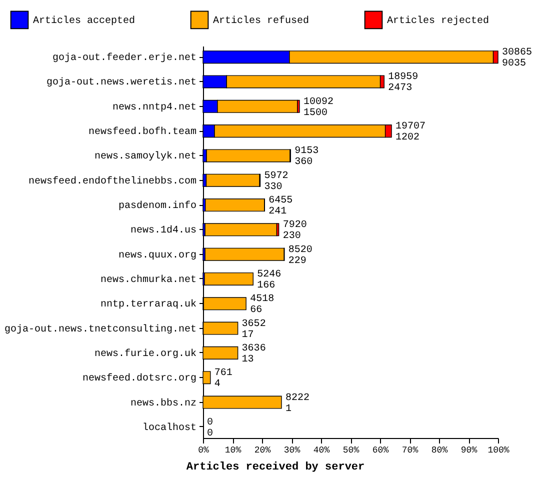 The width and height of the screenshot is (550, 480). I want to click on annotation: 9153, so click(306, 152).